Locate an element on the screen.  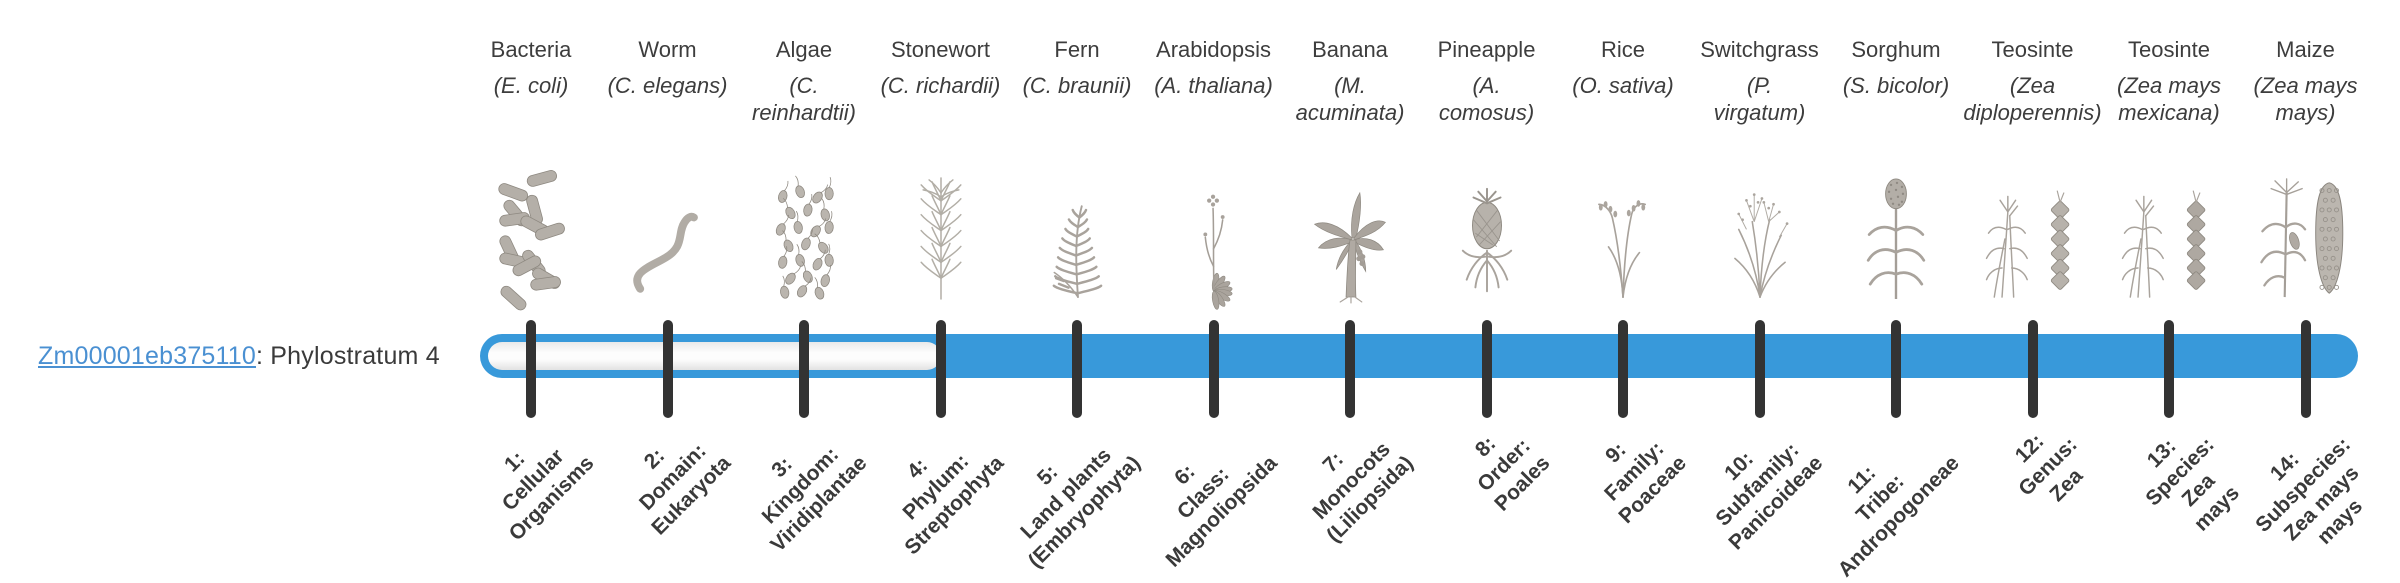
organism-name-block: Pineapple (A. comosus) is located at coordinates (1487, 81).